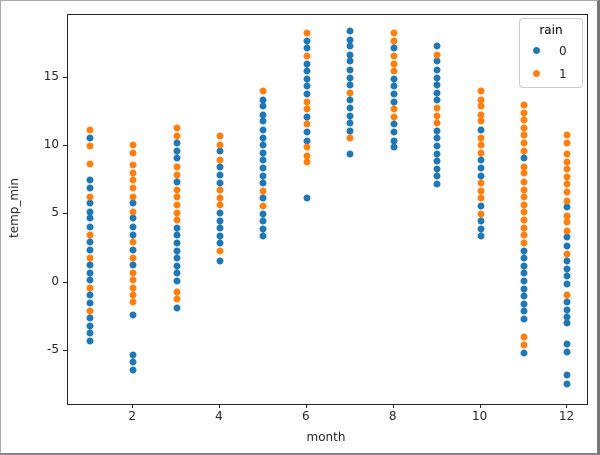 This screenshot has height=455, width=600. What do you see at coordinates (326, 437) in the screenshot?
I see `x-axis-label: month` at bounding box center [326, 437].